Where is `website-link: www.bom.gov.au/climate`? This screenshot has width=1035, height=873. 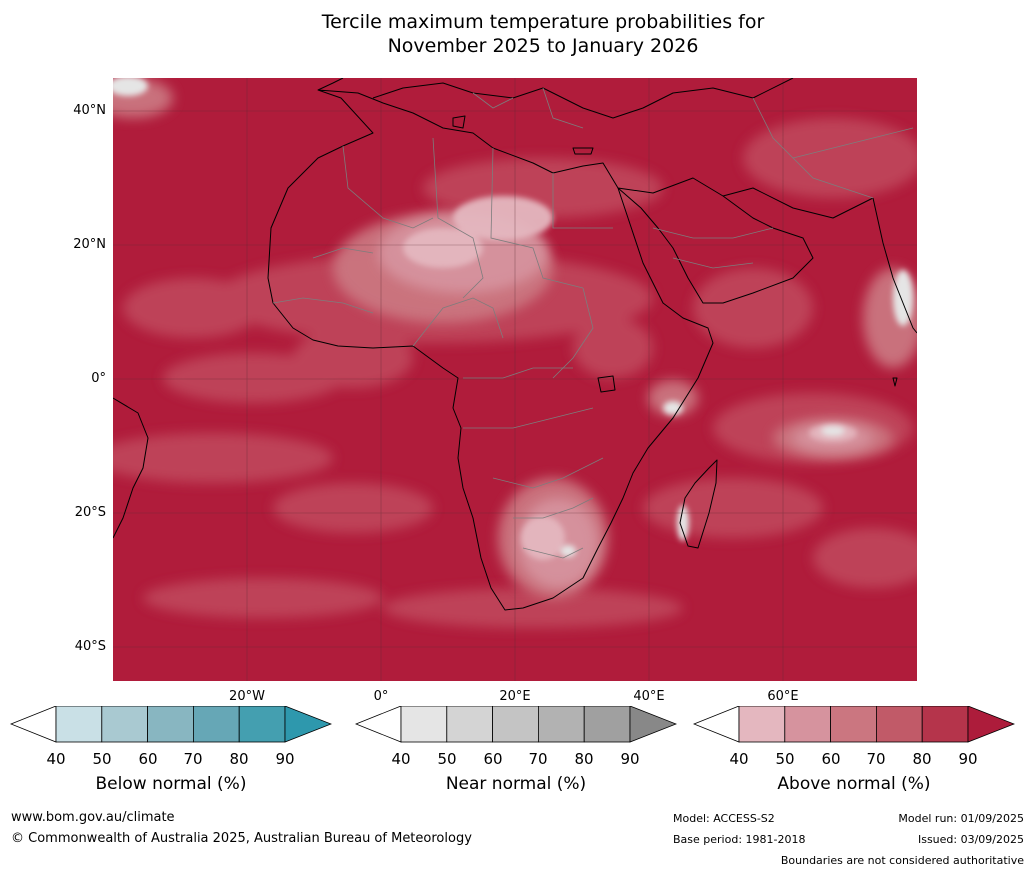 website-link: www.bom.gov.au/climate is located at coordinates (93, 817).